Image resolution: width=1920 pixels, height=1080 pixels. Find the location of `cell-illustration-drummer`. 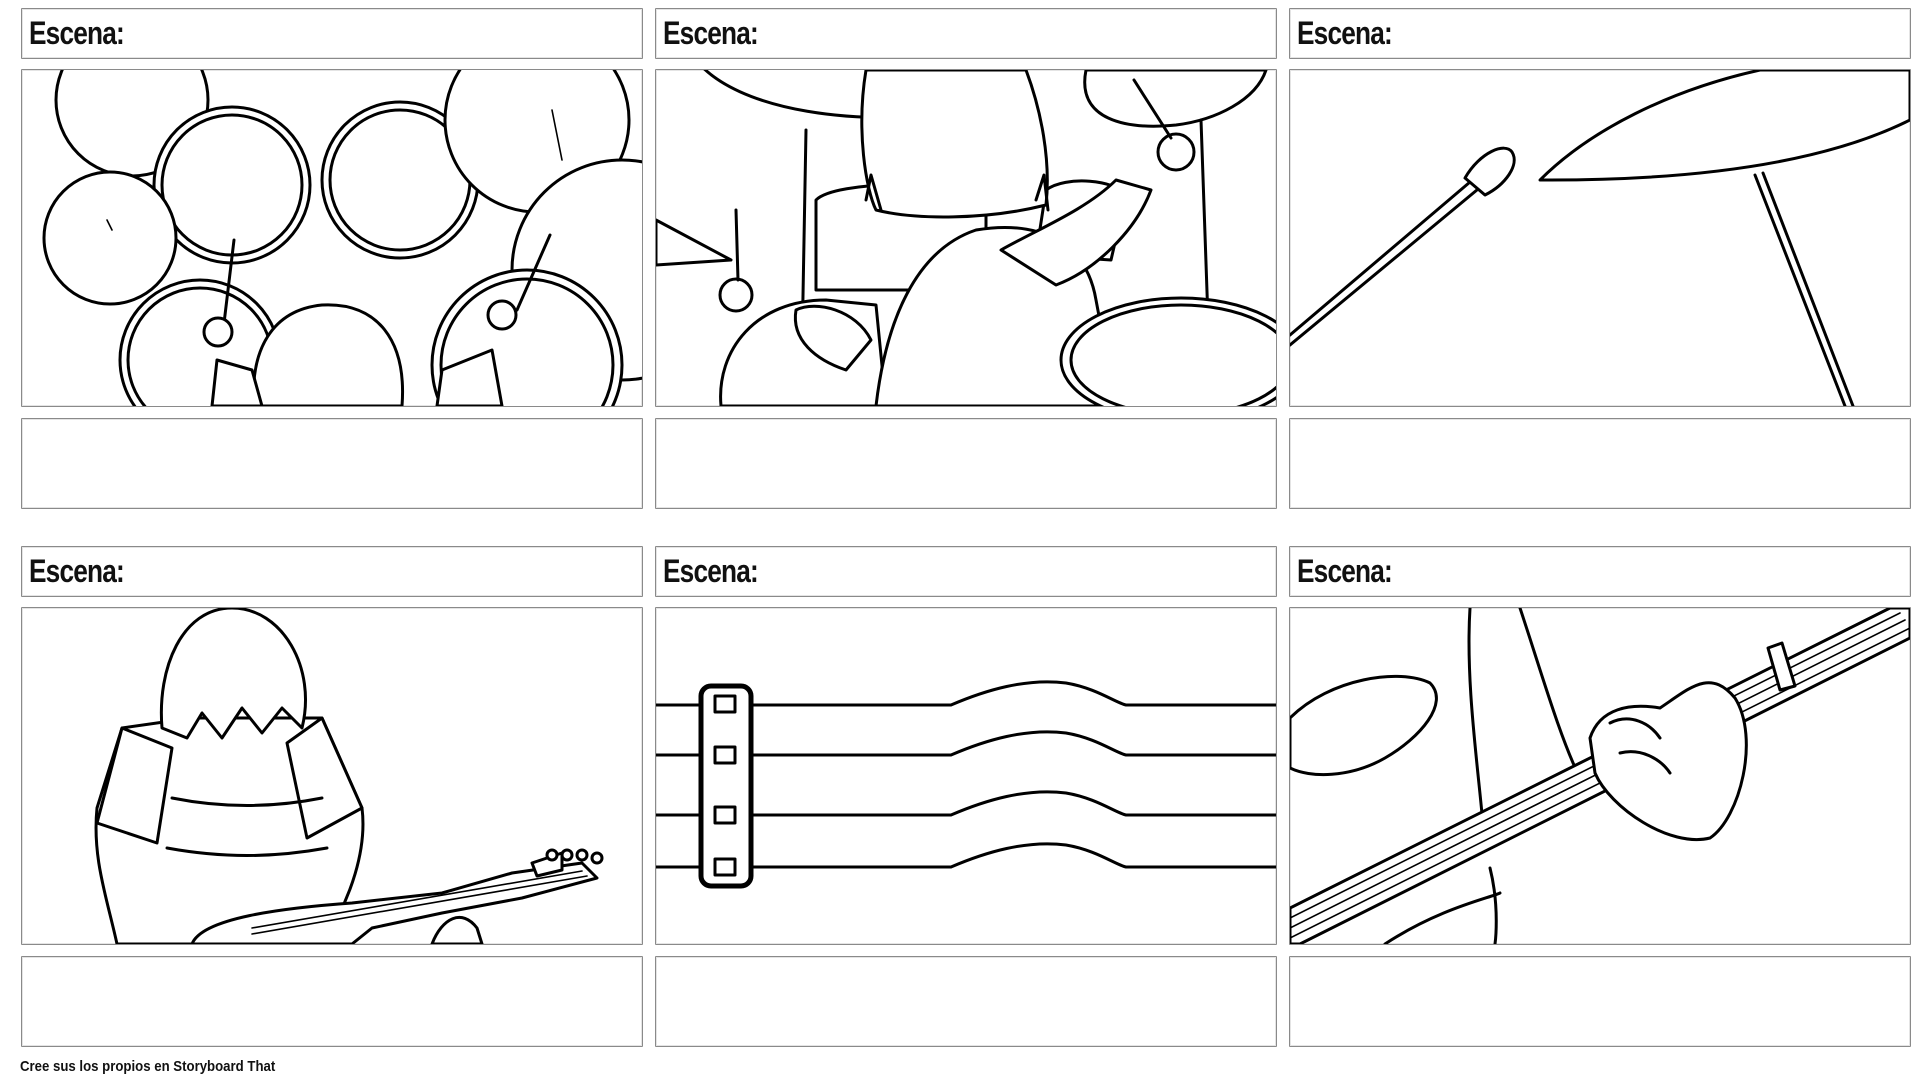

cell-illustration-drummer is located at coordinates (966, 238).